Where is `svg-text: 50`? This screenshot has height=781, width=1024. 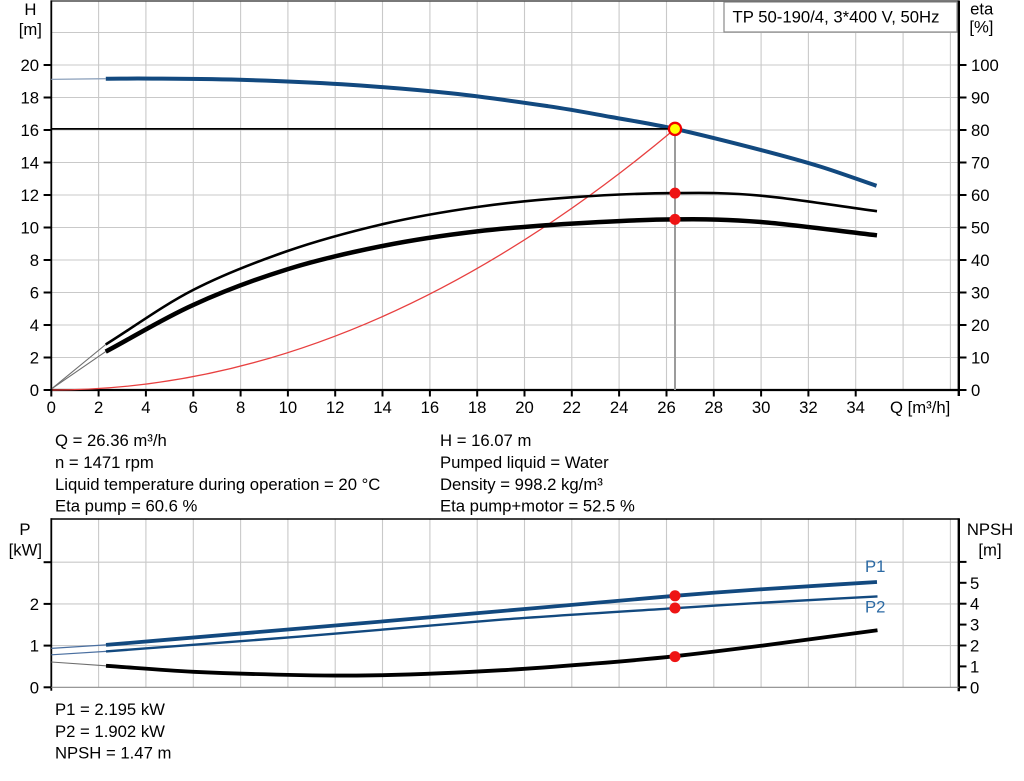
svg-text: 50 is located at coordinates (980, 228).